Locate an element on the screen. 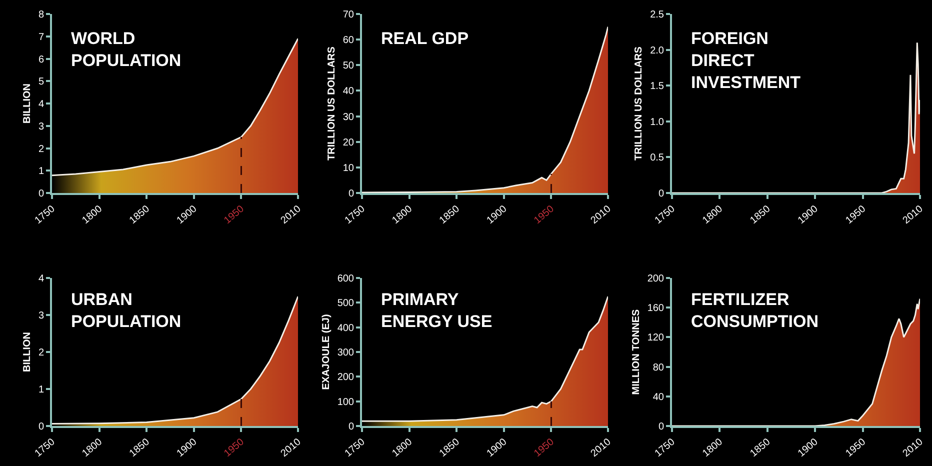 The height and width of the screenshot is (466, 932). y-tick-label: 5 is located at coordinates (41, 82).